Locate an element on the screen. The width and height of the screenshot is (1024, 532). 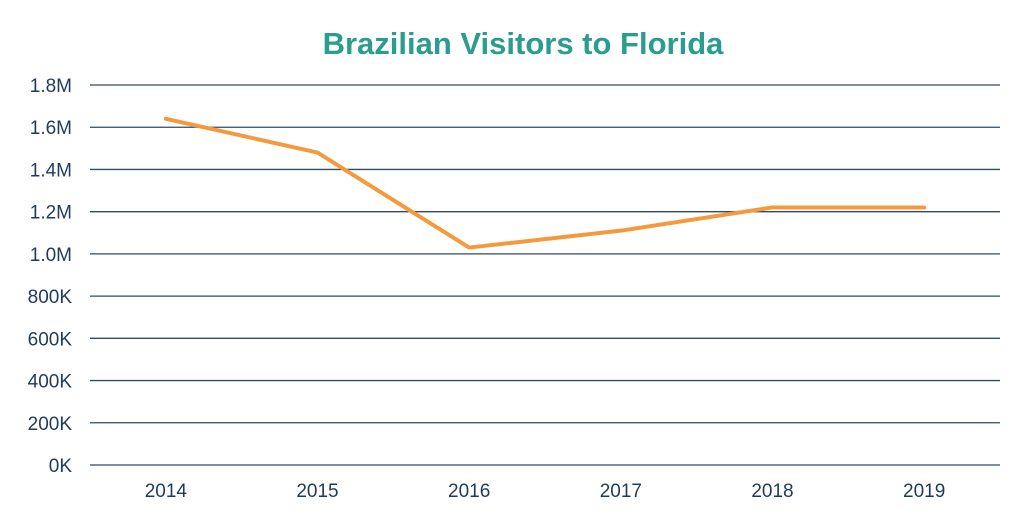
chart-title: Brazilian Visitors to Florida is located at coordinates (523, 43).